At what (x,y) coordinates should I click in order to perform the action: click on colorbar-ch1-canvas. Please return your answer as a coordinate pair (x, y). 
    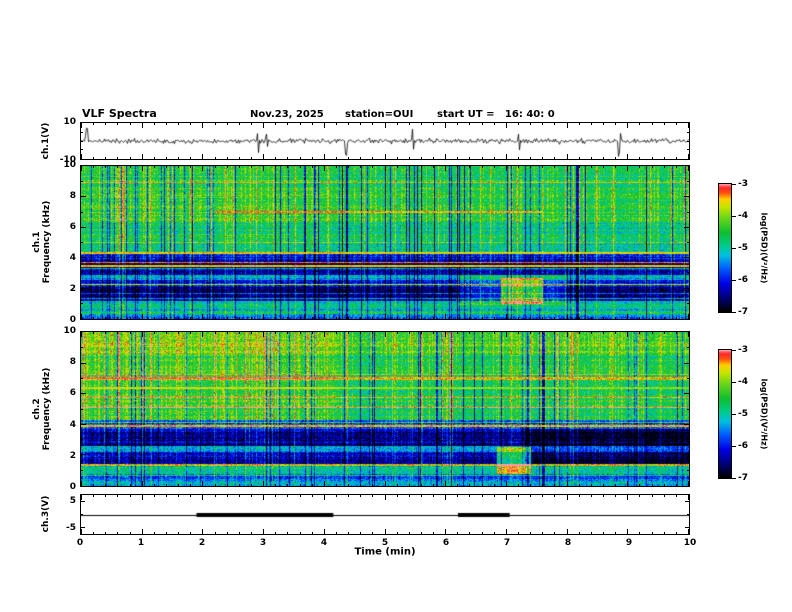
    Looking at the image, I should click on (725, 248).